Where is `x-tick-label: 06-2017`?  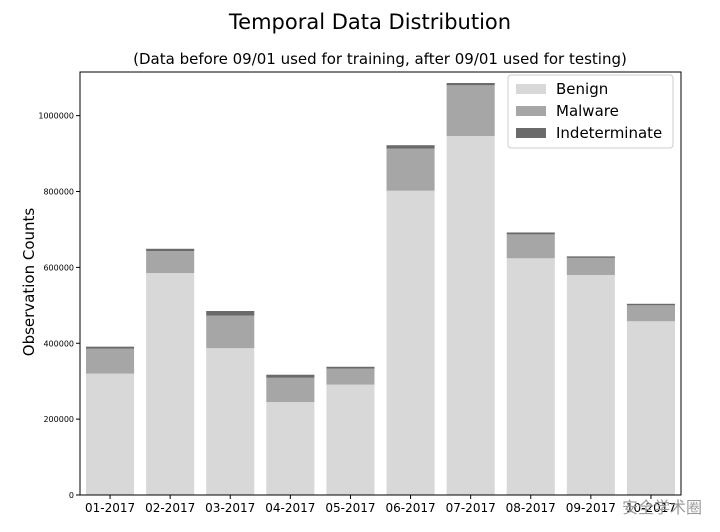 x-tick-label: 06-2017 is located at coordinates (410, 508).